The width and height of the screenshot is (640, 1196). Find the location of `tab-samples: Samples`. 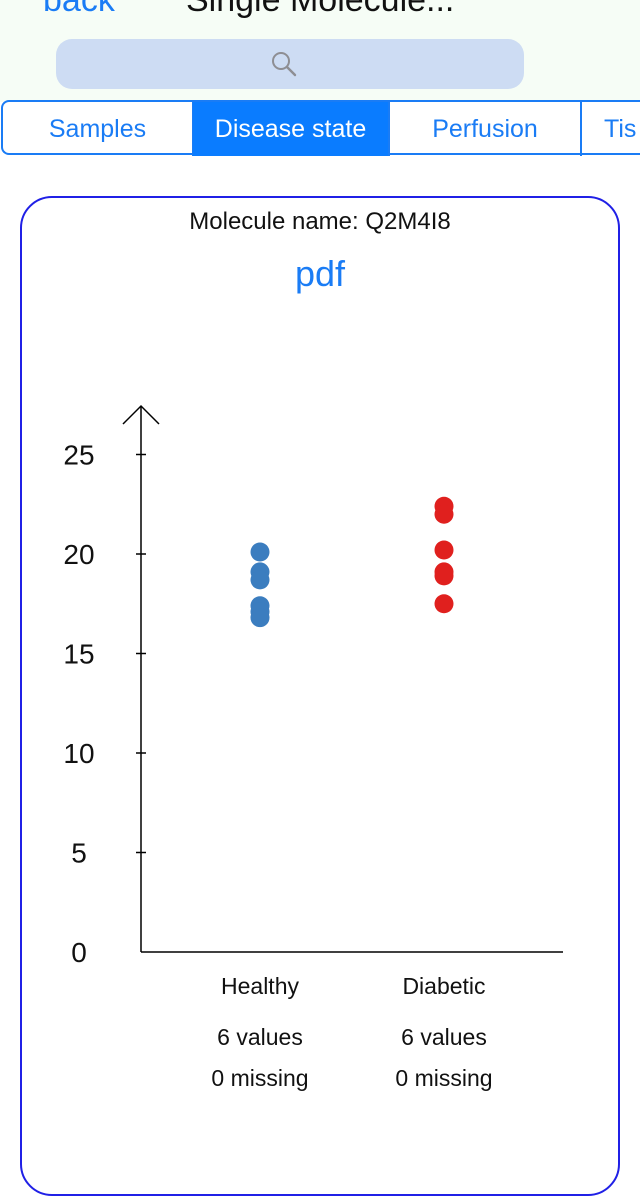

tab-samples: Samples is located at coordinates (97, 129).